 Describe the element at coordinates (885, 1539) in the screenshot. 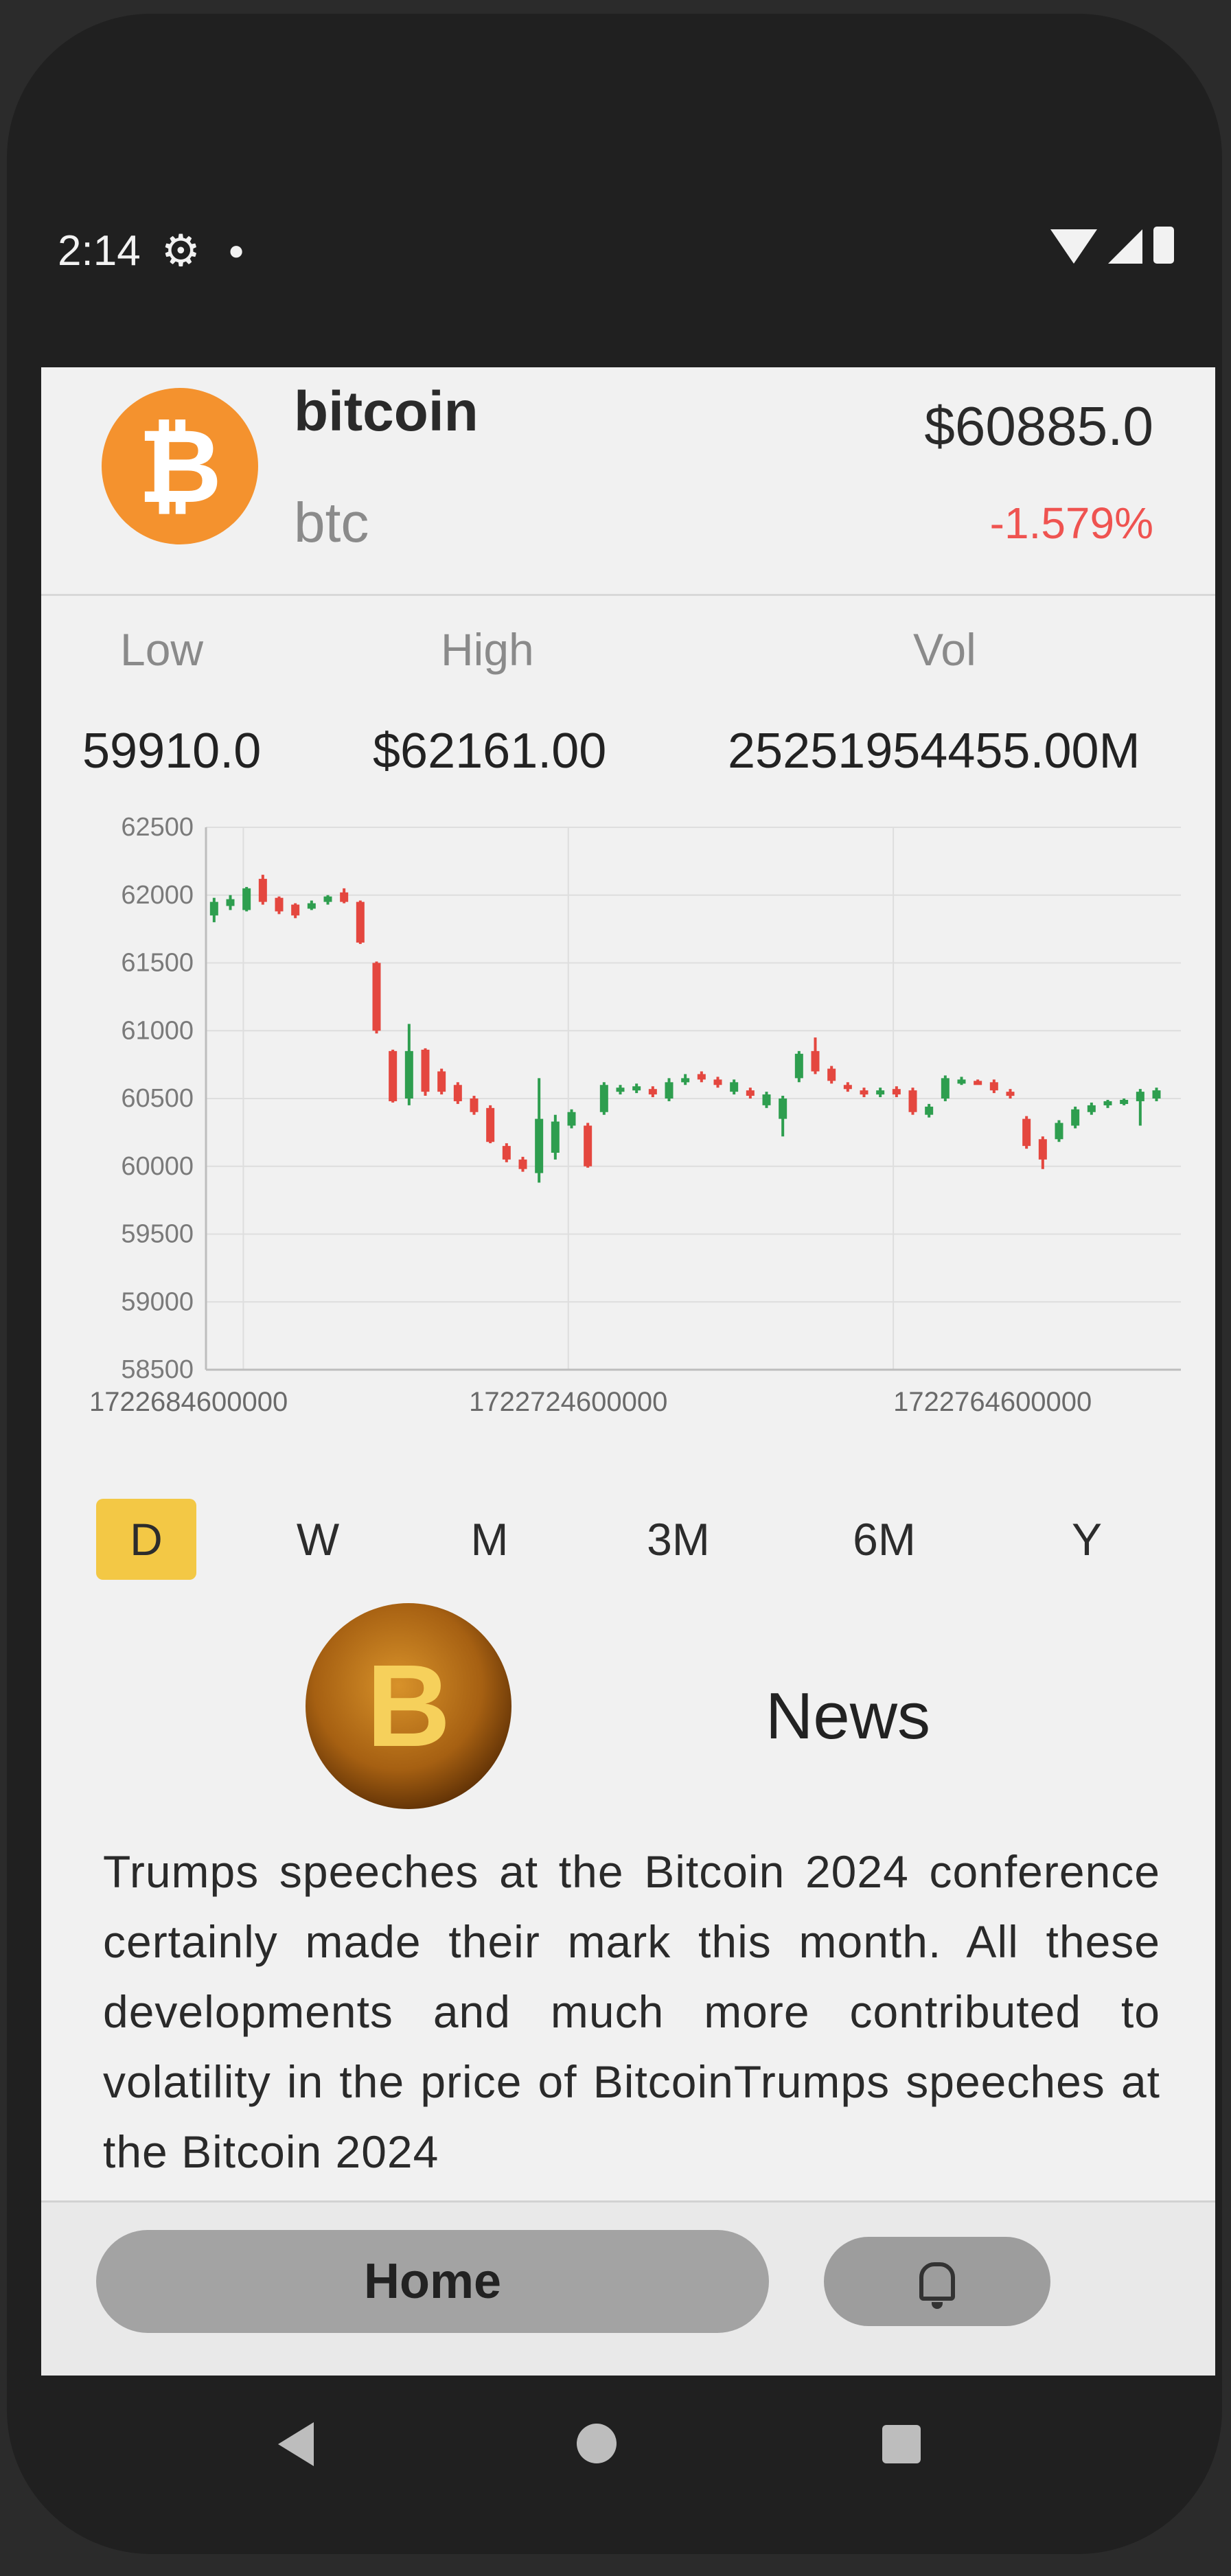

I see `period-6m-button: 6M` at that location.